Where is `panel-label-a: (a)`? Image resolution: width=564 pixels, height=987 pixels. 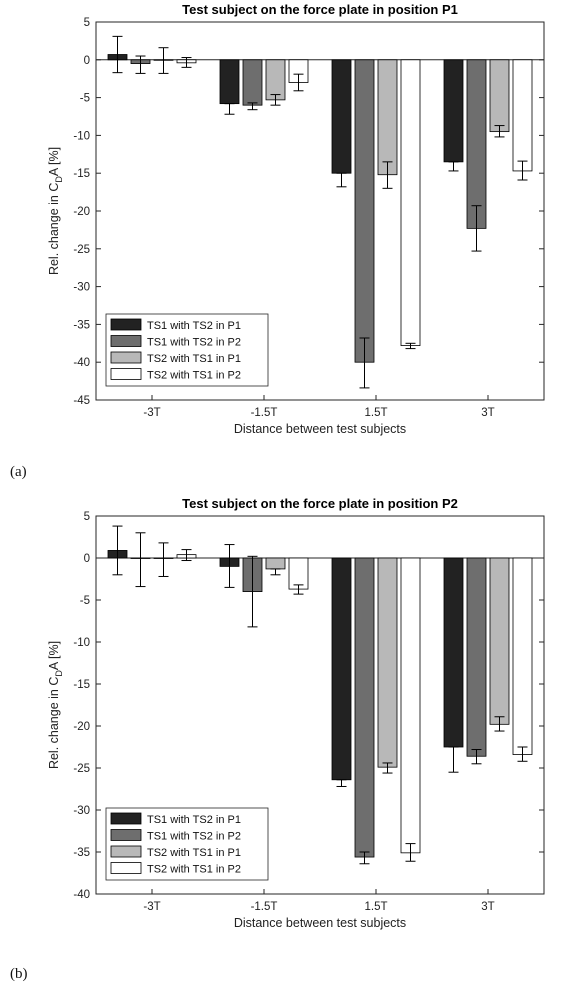
panel-label-a: (a) is located at coordinates (18, 472).